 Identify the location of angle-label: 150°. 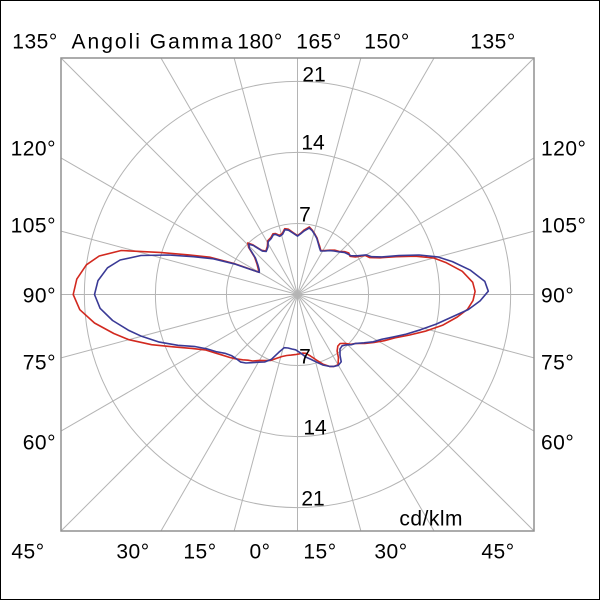
(387, 42).